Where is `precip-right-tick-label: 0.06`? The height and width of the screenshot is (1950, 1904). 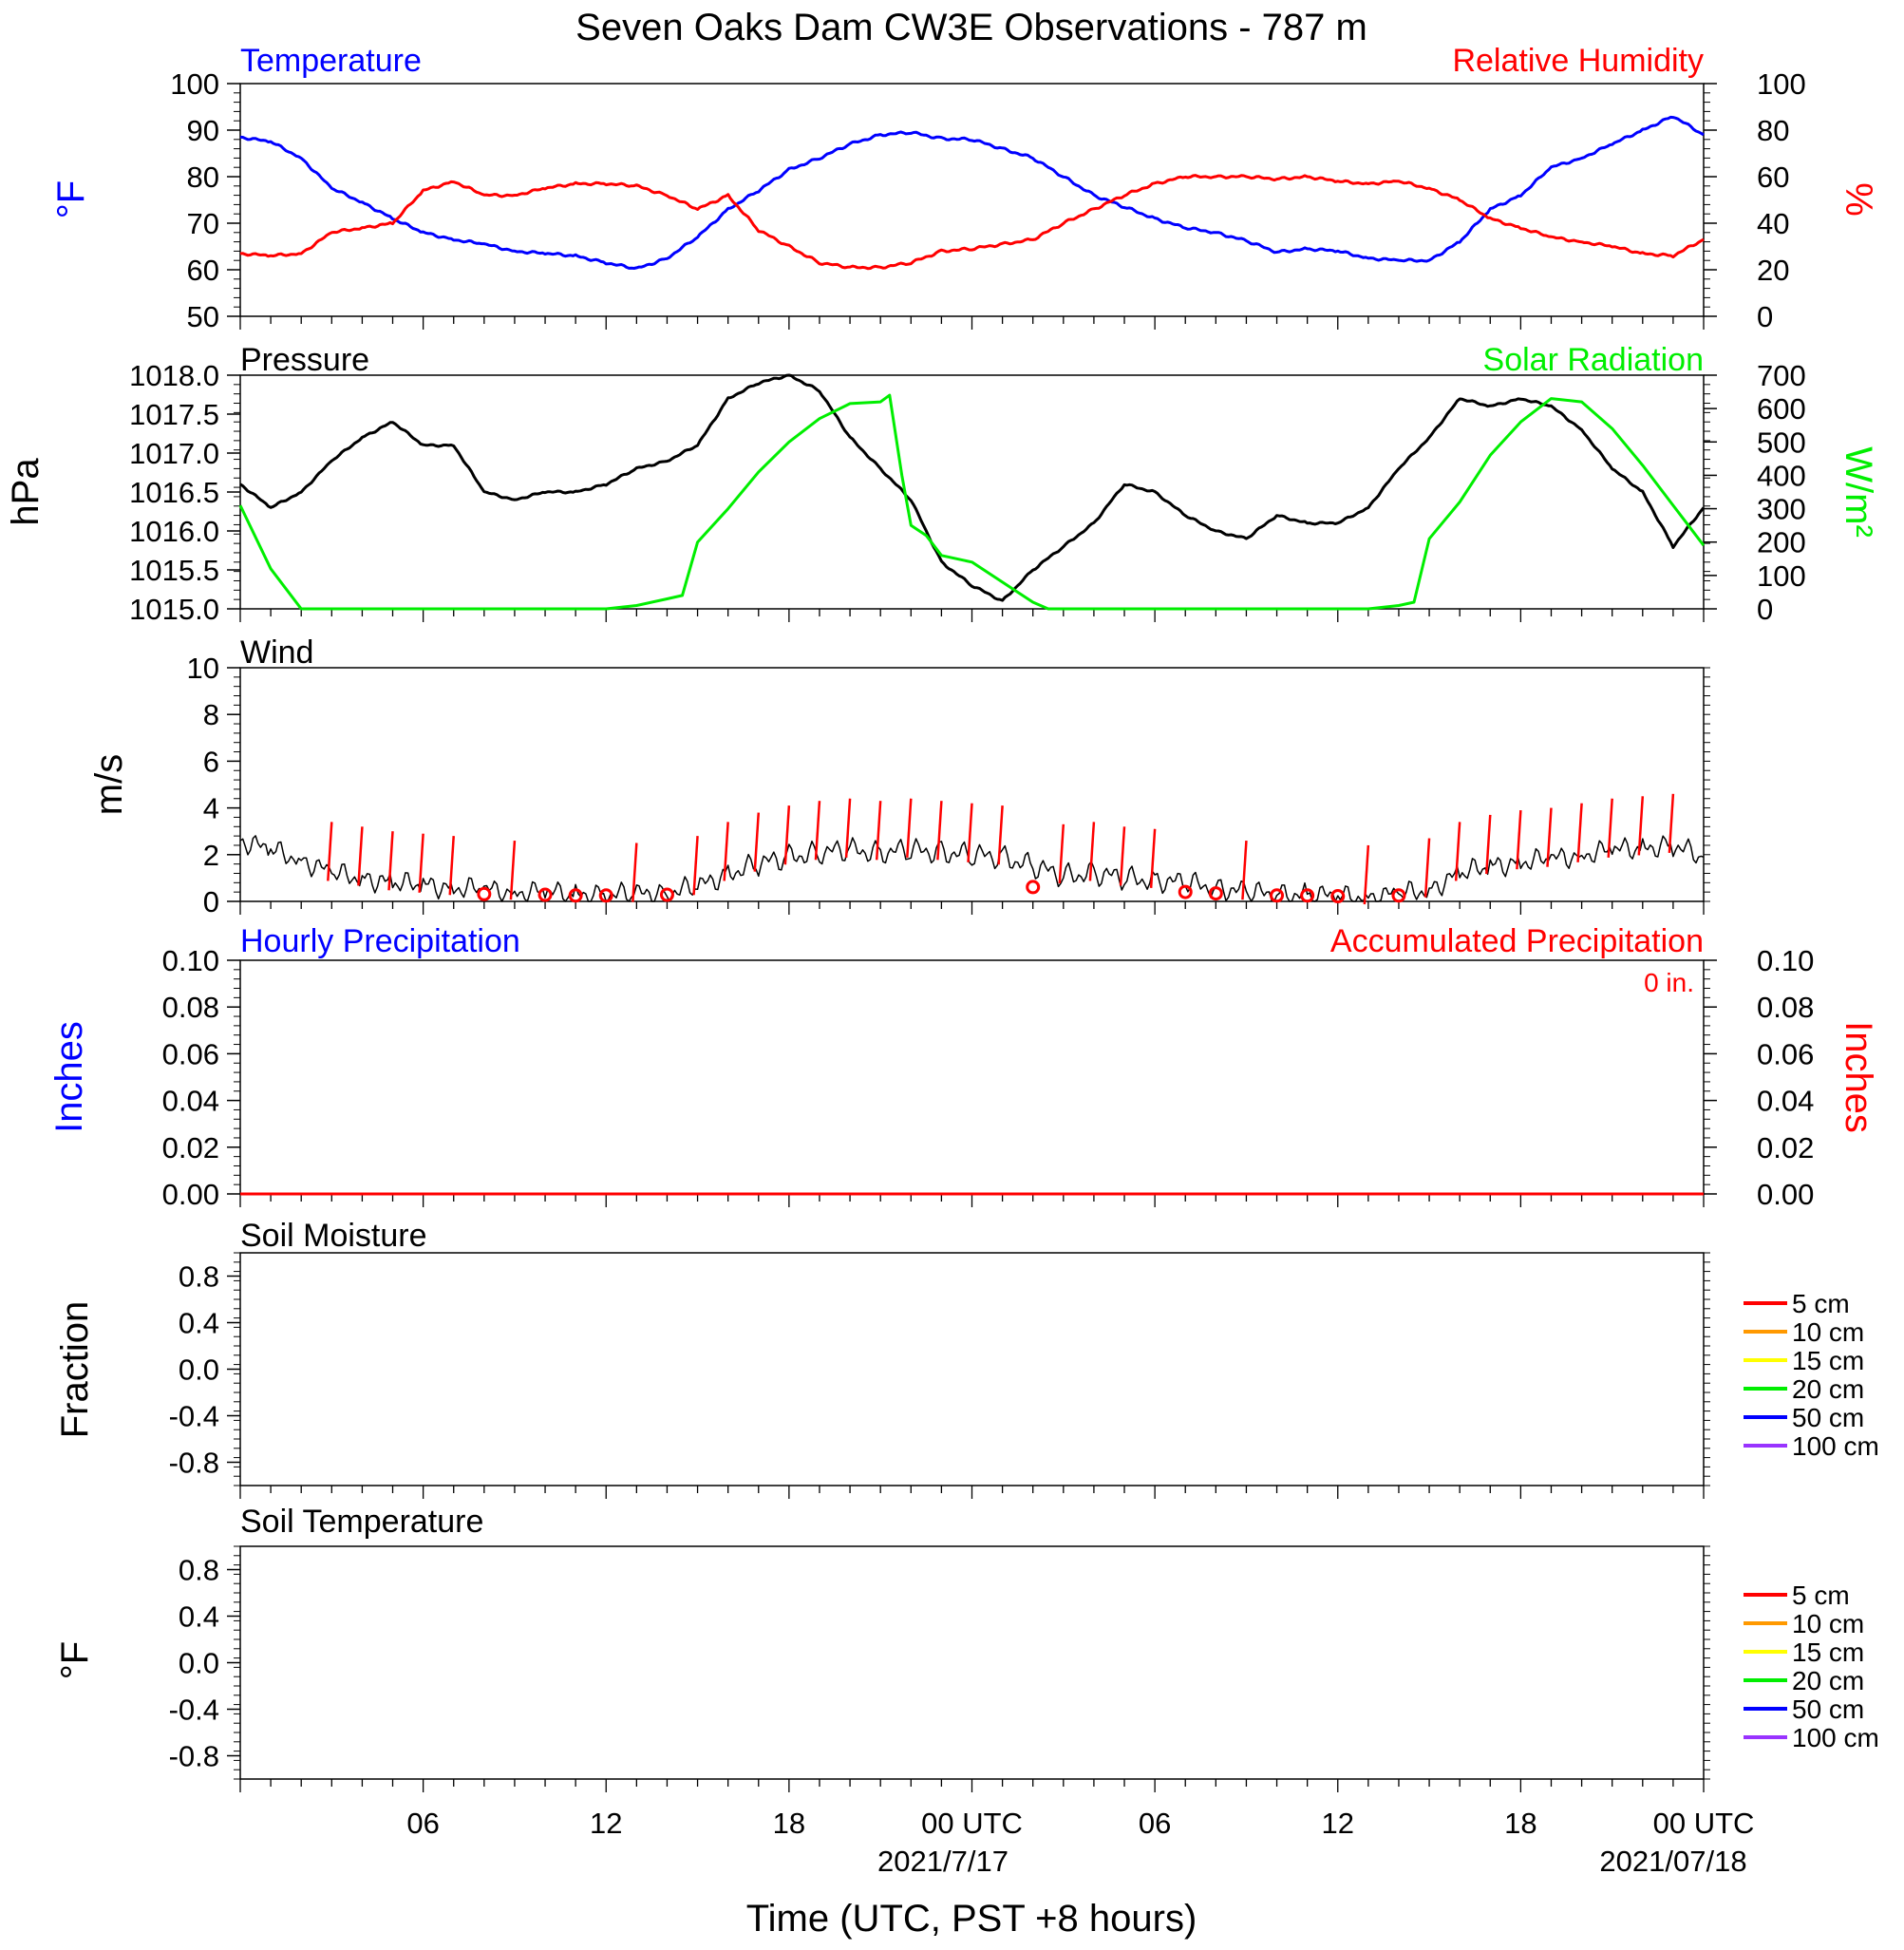 precip-right-tick-label: 0.06 is located at coordinates (1786, 1053).